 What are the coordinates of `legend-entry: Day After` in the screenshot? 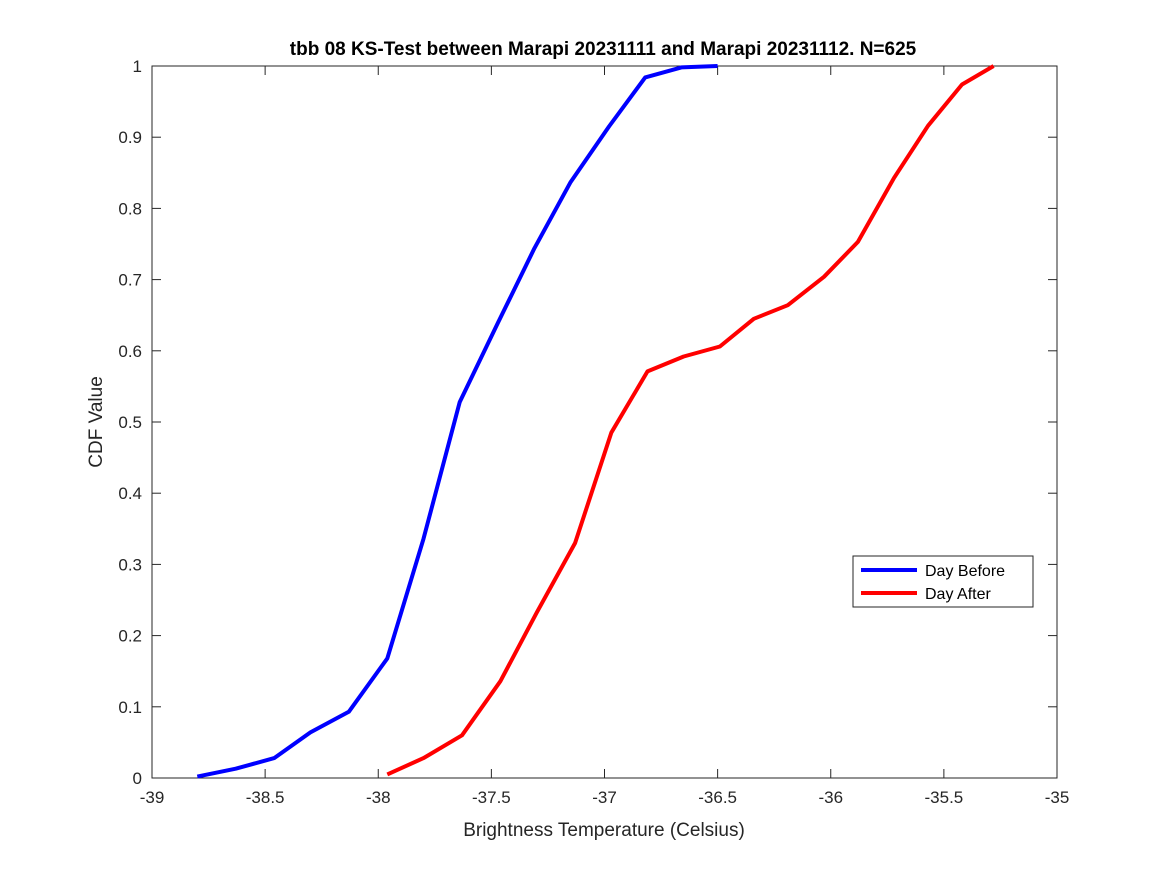 It's located at (958, 594).